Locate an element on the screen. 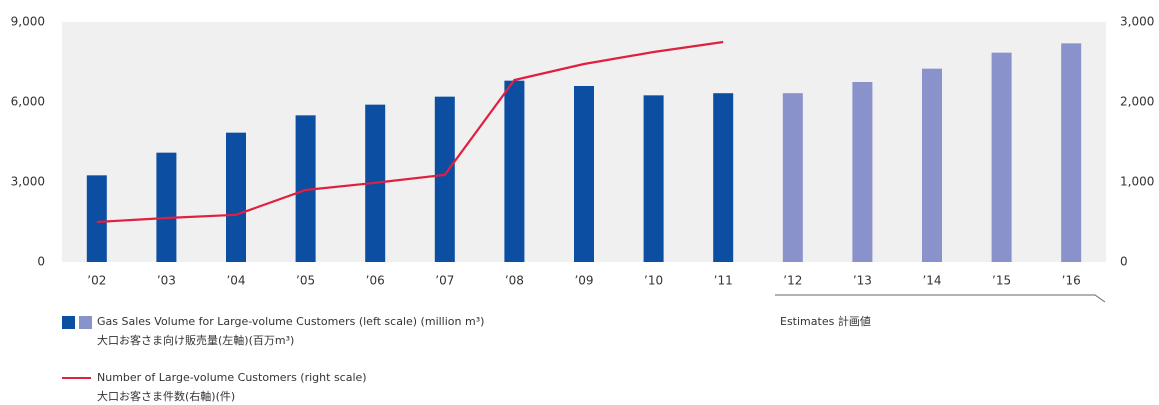 Image resolution: width=1159 pixels, height=405 pixels. x-tick-label: ’08 is located at coordinates (514, 281).